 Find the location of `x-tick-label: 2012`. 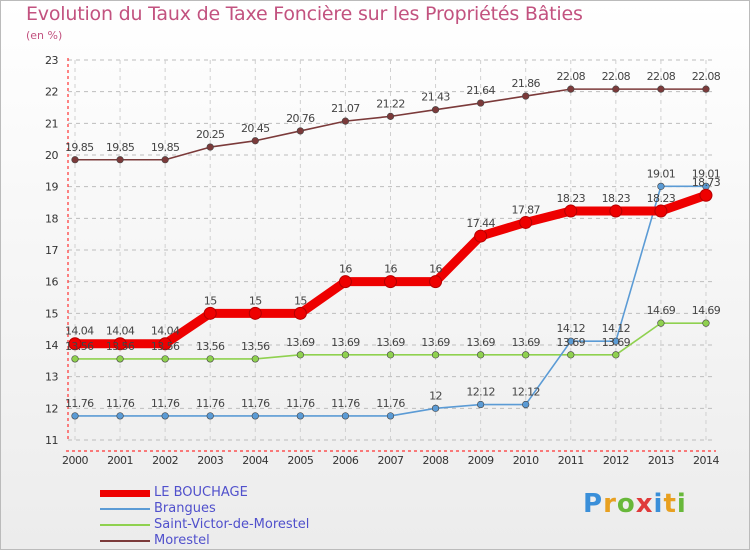

x-tick-label: 2012 is located at coordinates (616, 460).